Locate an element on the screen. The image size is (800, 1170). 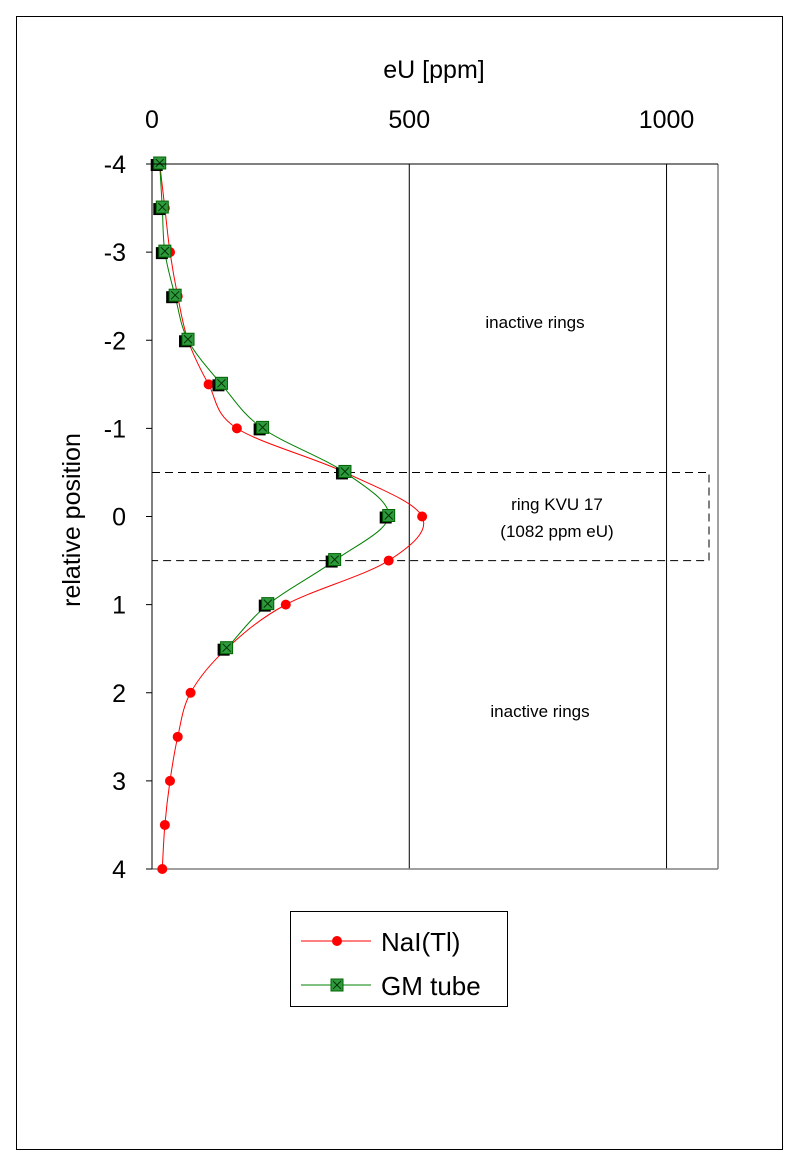
y-tick-label: -1 is located at coordinates (115, 429).